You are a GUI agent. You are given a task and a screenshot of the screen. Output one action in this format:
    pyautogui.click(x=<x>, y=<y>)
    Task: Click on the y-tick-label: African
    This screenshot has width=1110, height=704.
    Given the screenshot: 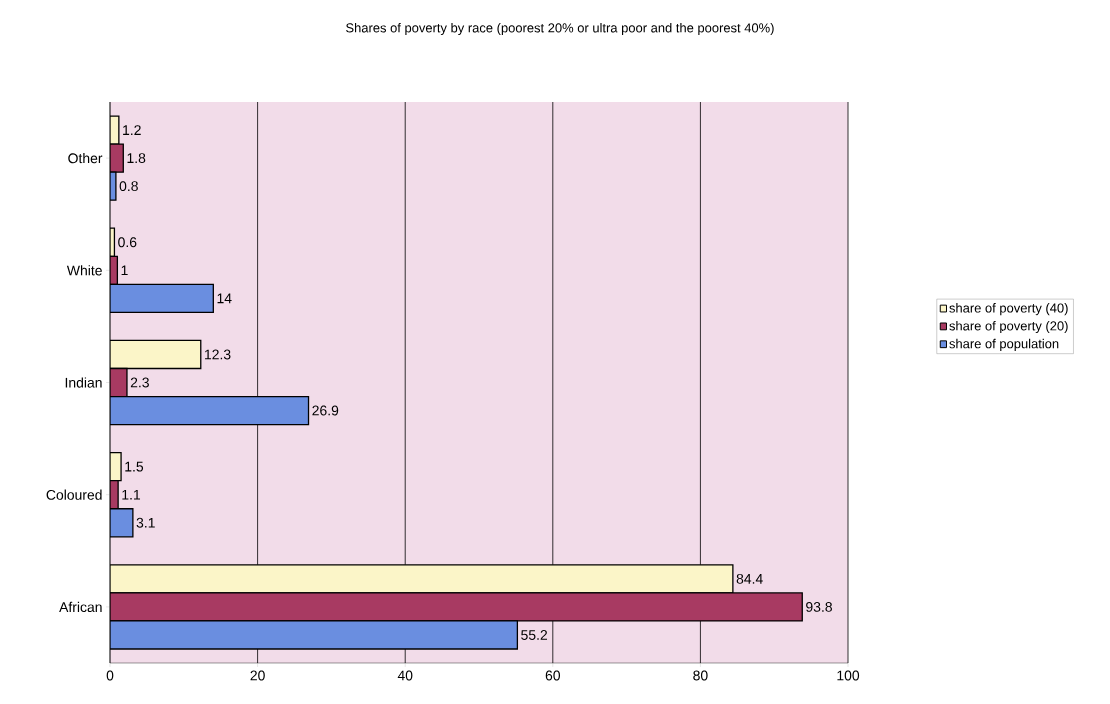 What is the action you would take?
    pyautogui.click(x=80, y=607)
    